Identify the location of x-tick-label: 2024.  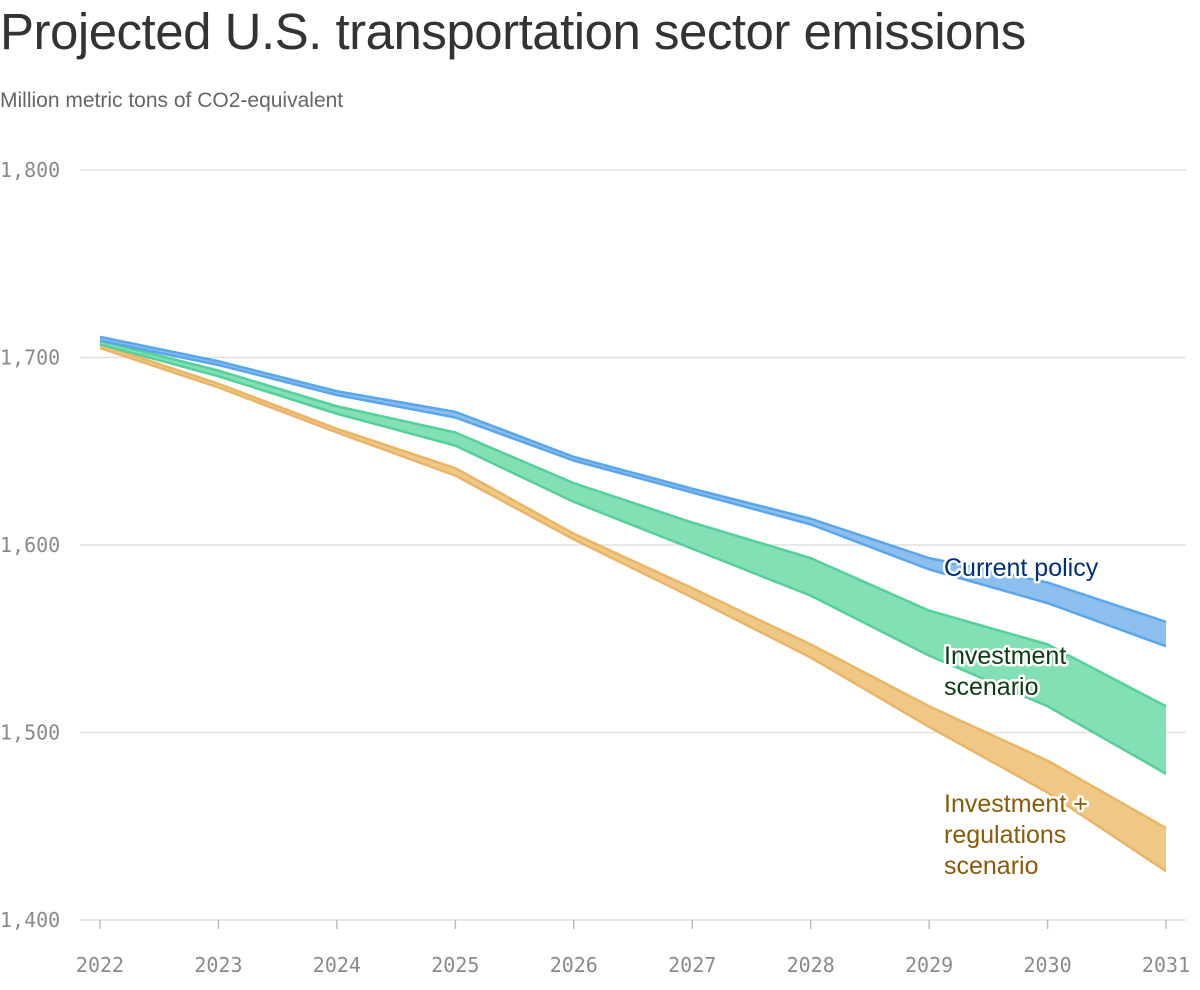
(337, 965).